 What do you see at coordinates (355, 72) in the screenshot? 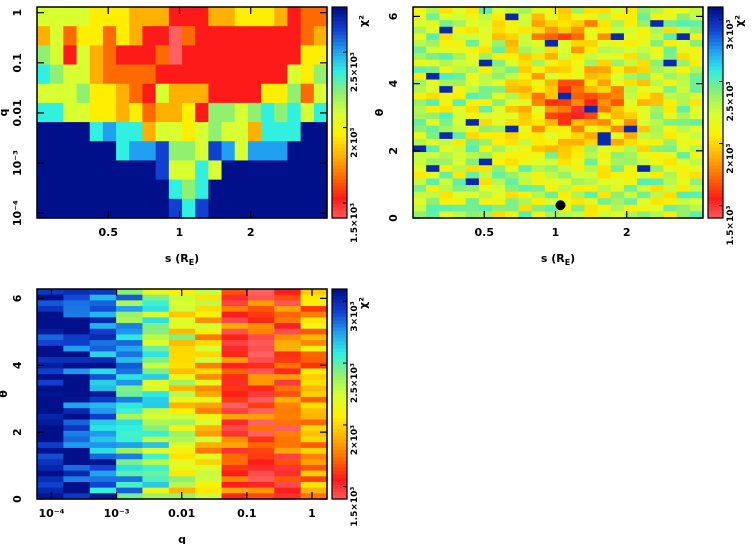
I see `colorbar-tick-label: 2.5×10³` at bounding box center [355, 72].